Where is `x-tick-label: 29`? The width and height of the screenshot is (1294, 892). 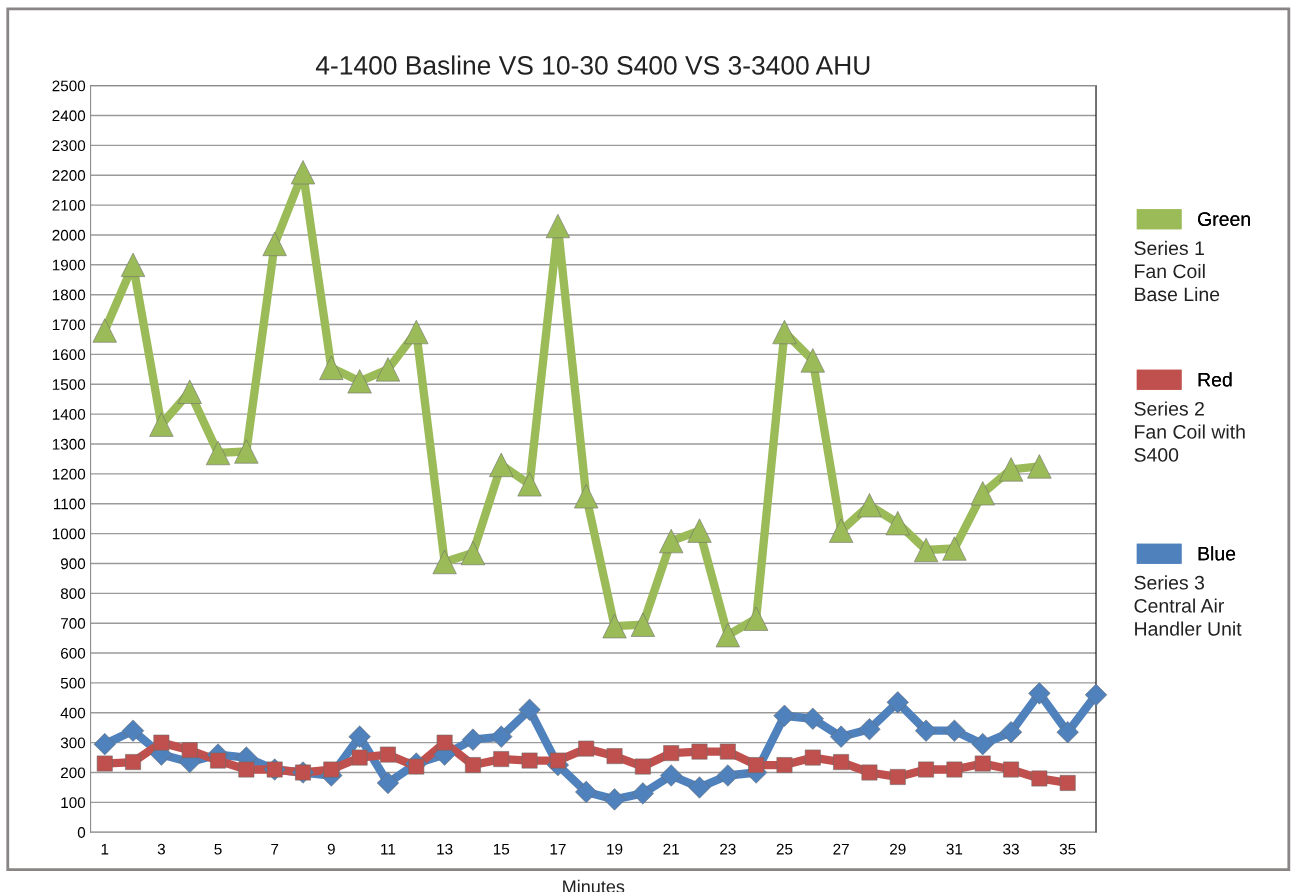 x-tick-label: 29 is located at coordinates (898, 849).